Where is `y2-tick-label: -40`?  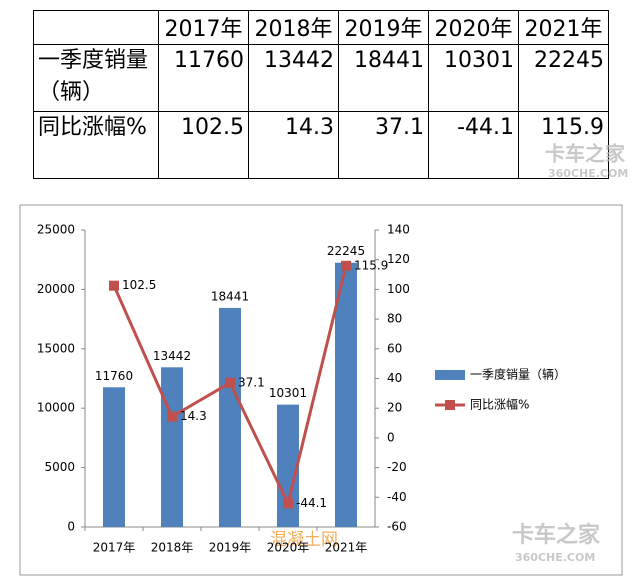
y2-tick-label: -40 is located at coordinates (397, 497).